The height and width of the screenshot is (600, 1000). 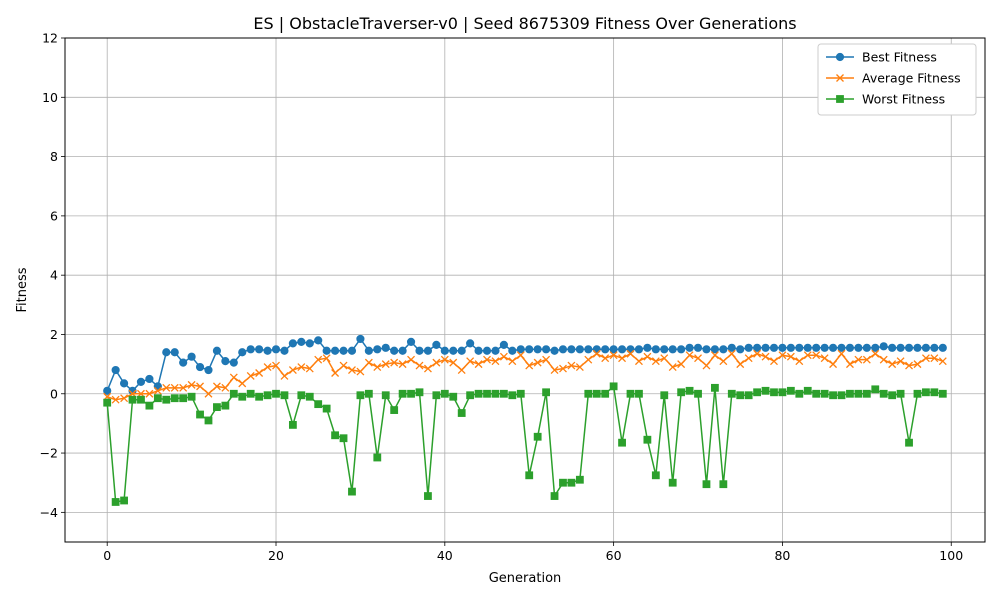 I want to click on legend-entry-best-fitness: Best Fitness, so click(x=881, y=57).